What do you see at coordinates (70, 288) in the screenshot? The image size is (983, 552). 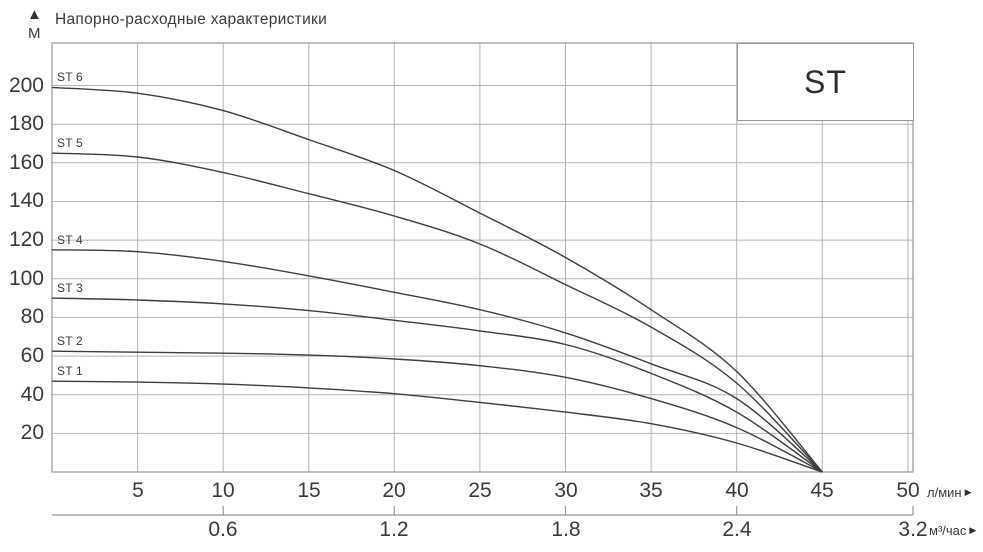 I see `curve-label-st-3: ST 3` at bounding box center [70, 288].